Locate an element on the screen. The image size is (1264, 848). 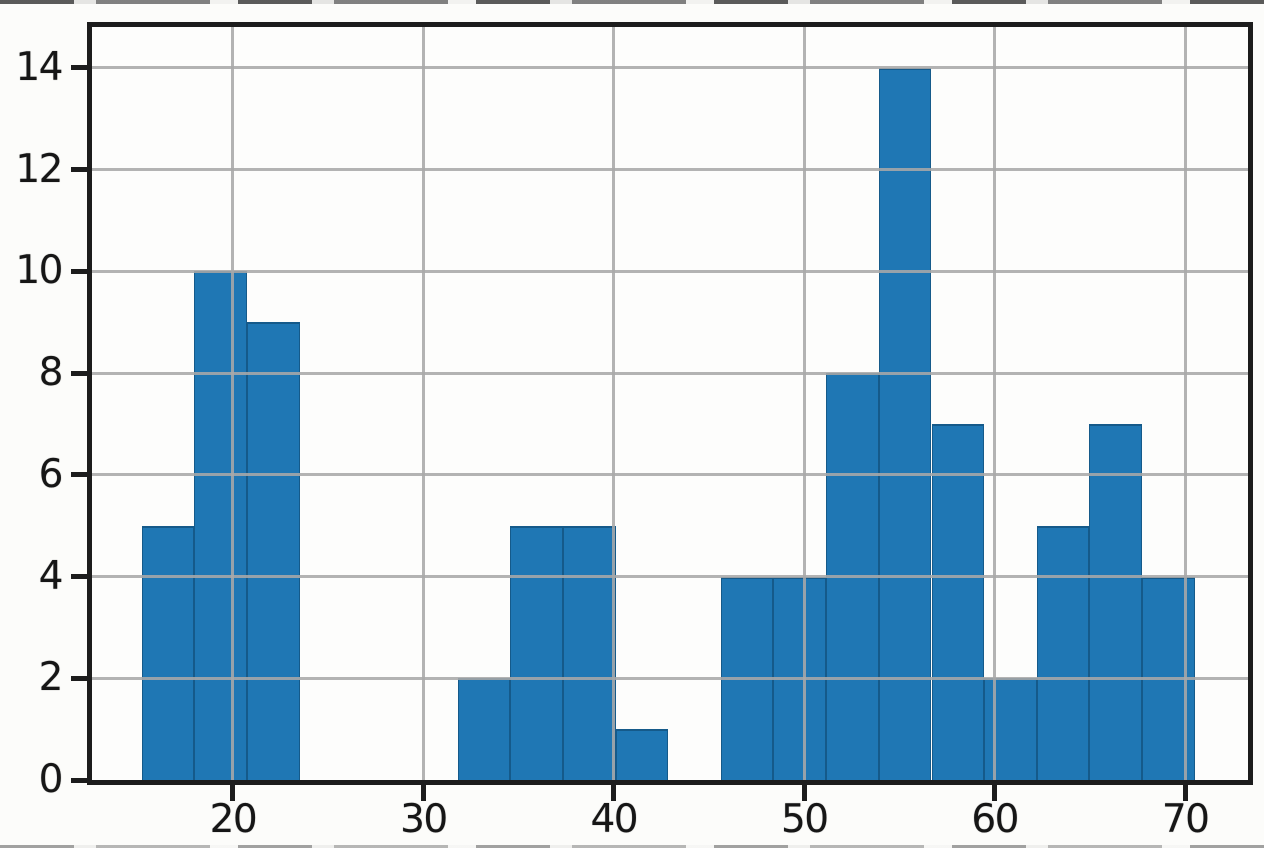
y-tick-label-8: 8 is located at coordinates (51, 372).